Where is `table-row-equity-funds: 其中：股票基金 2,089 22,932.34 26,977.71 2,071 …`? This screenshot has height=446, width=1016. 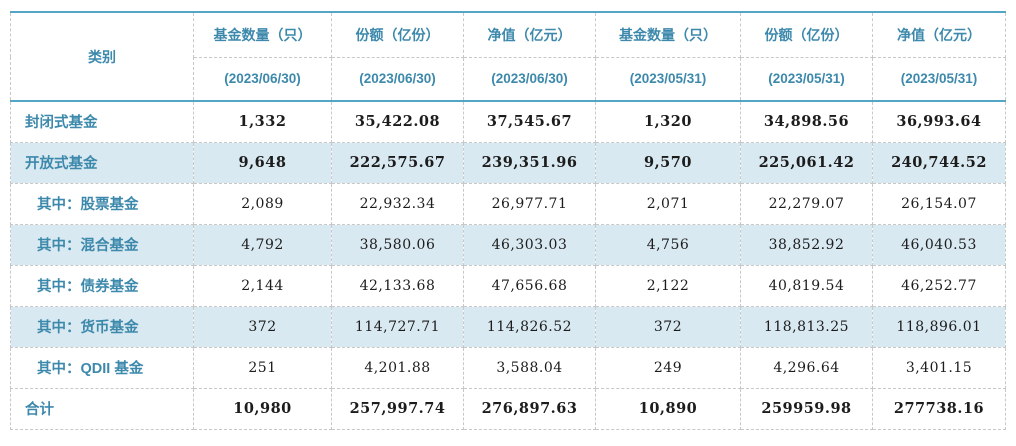
table-row-equity-funds: 其中：股票基金 2,089 22,932.34 26,977.71 2,071 … is located at coordinates (508, 203).